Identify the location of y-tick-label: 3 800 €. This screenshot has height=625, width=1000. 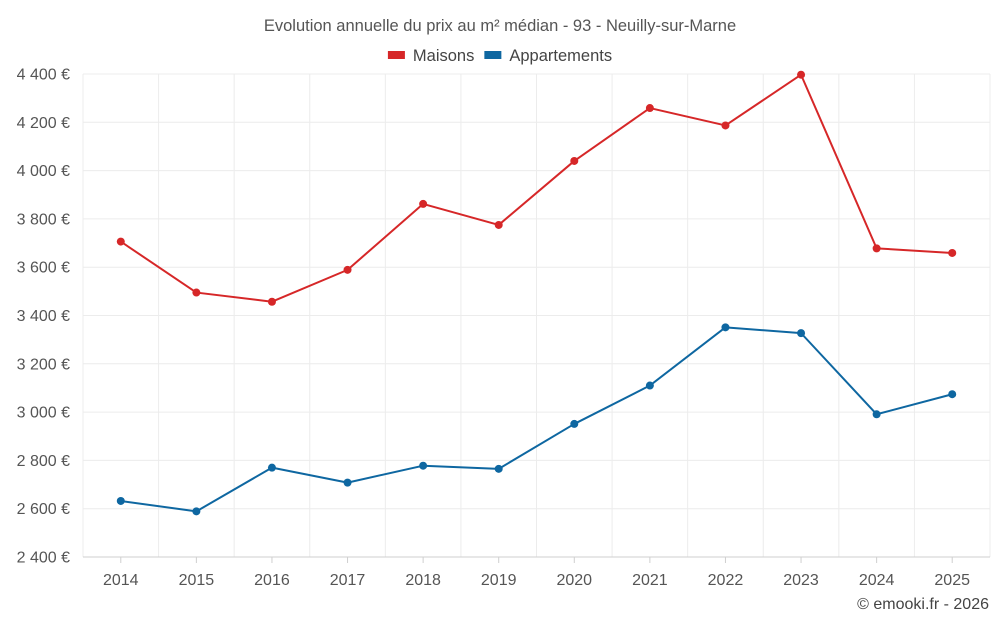
(43, 219).